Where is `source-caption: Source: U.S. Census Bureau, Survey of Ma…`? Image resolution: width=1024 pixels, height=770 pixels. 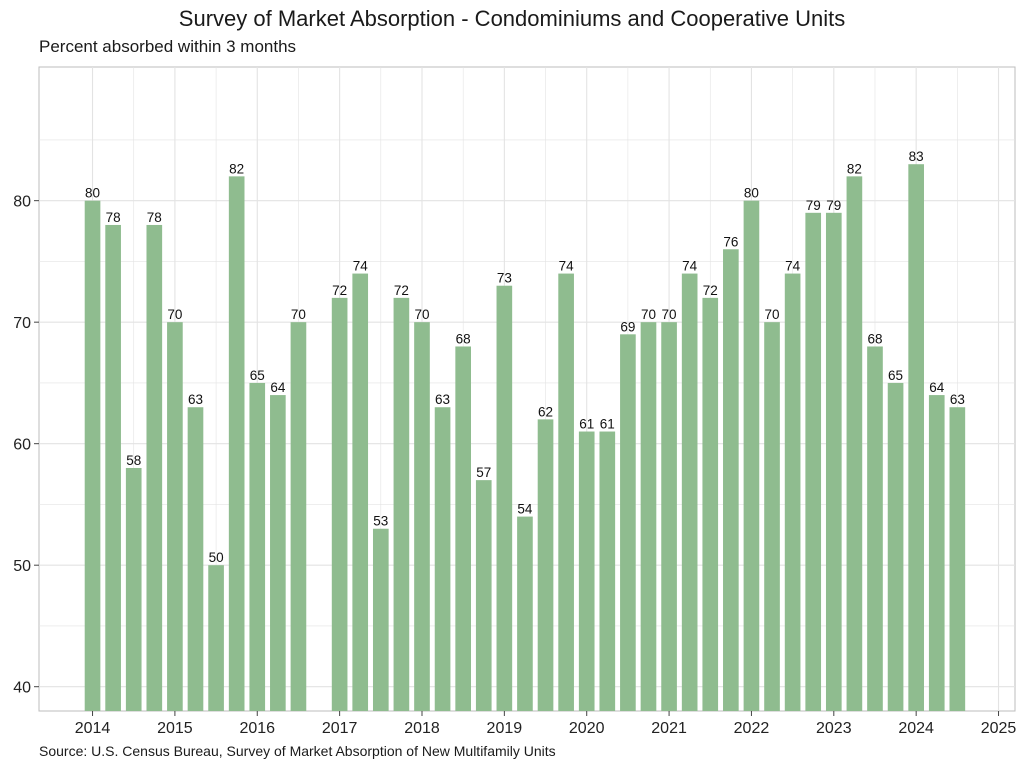 source-caption: Source: U.S. Census Bureau, Survey of Ma… is located at coordinates (297, 751).